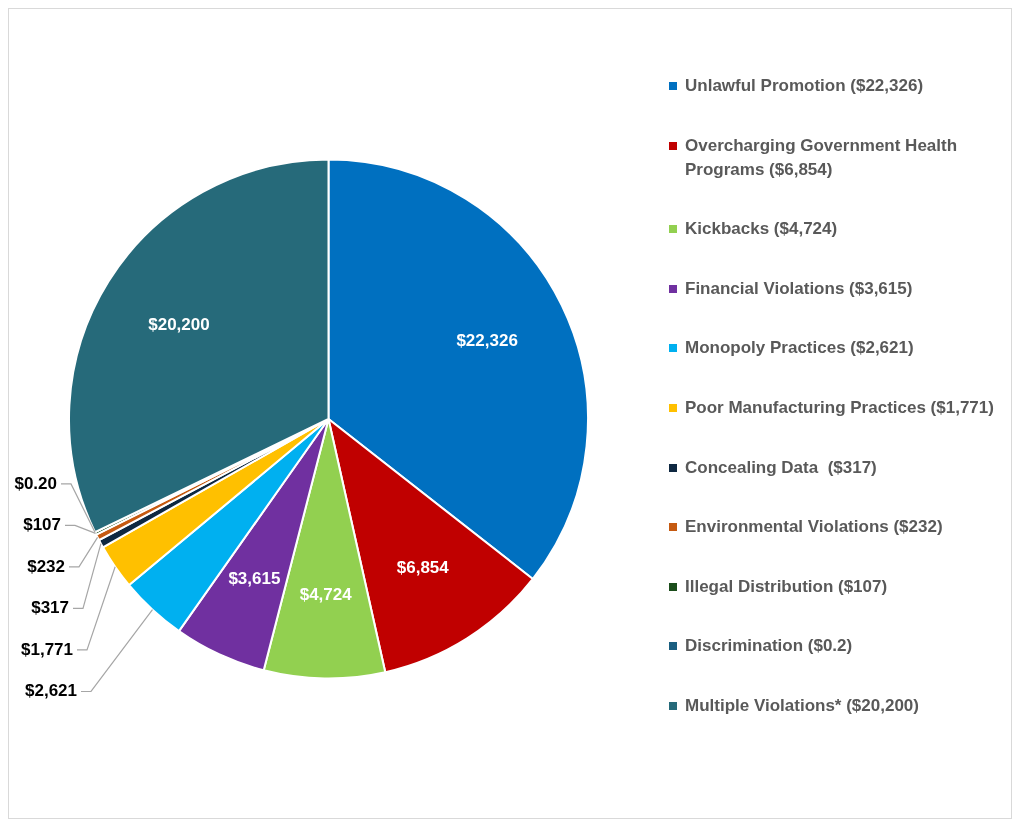 The height and width of the screenshot is (831, 1024). Describe the element at coordinates (487, 341) in the screenshot. I see `data-label: $22,326` at that location.